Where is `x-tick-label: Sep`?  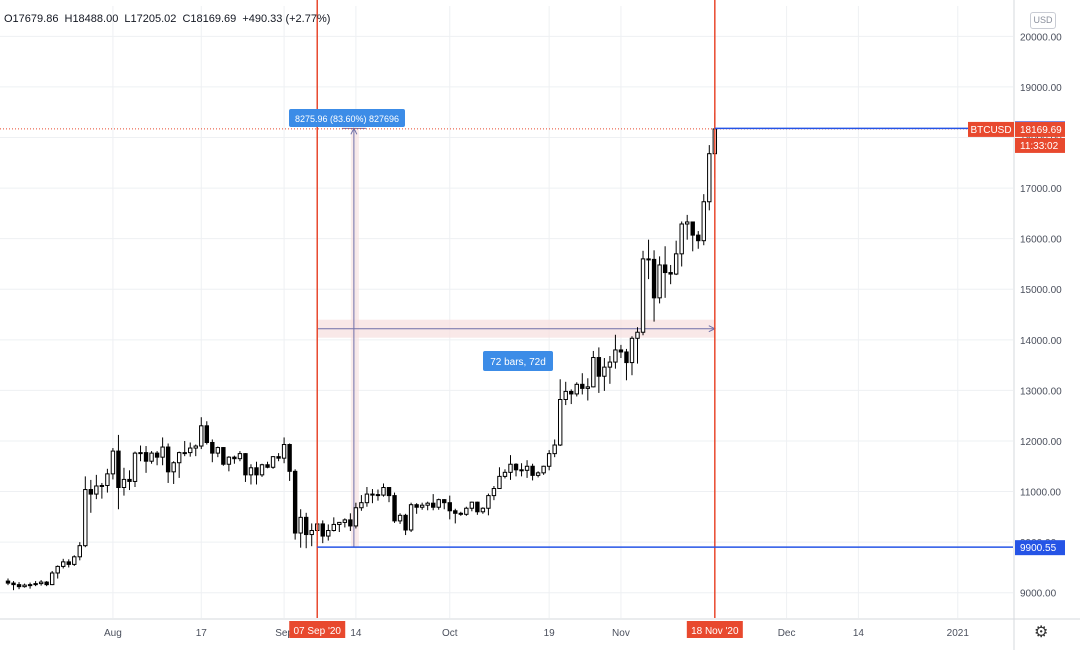
x-tick-label: Sep is located at coordinates (284, 633).